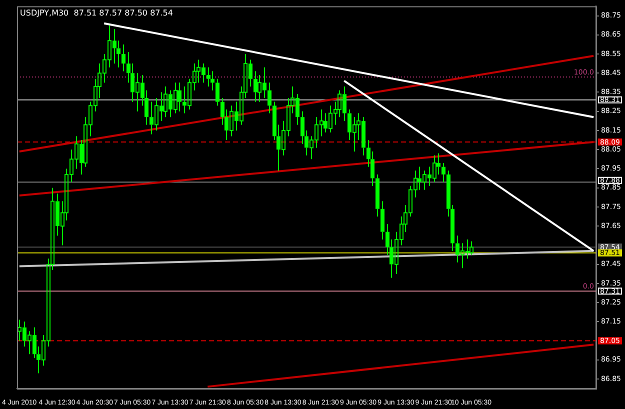  What do you see at coordinates (96, 13) in the screenshot?
I see `chart-title: USDJPY,M30 87.51 87.57 87.50 87.54` at bounding box center [96, 13].